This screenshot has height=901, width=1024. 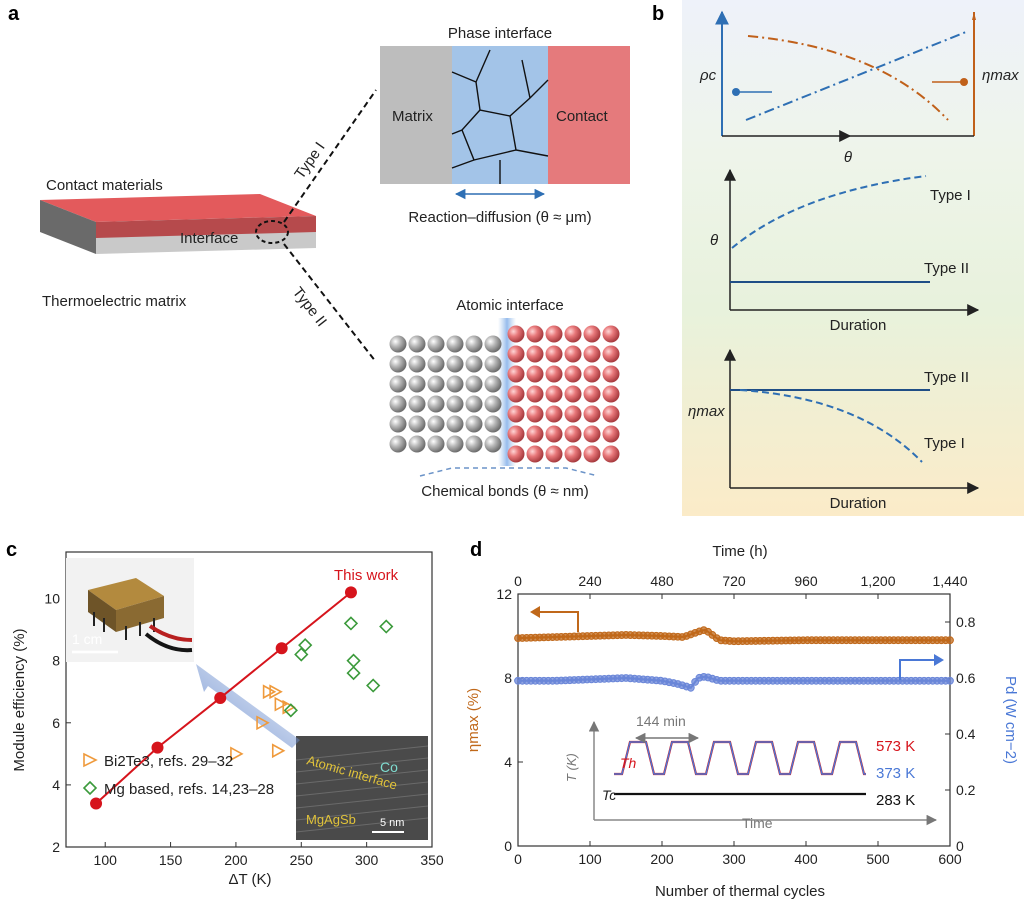 I want to click on panel-d-label: d, so click(x=476, y=550).